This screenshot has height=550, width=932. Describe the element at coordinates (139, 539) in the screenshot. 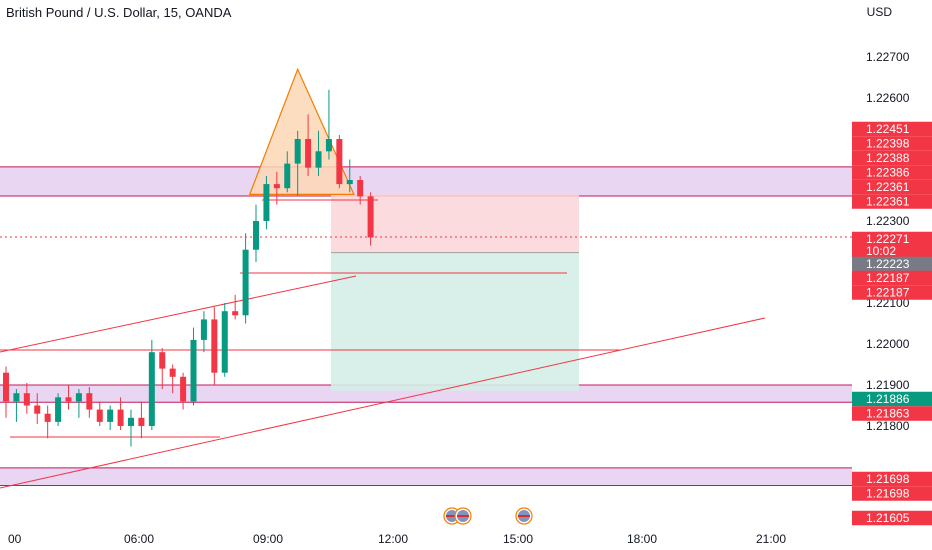

I see `x-tick-label: 06:00` at that location.